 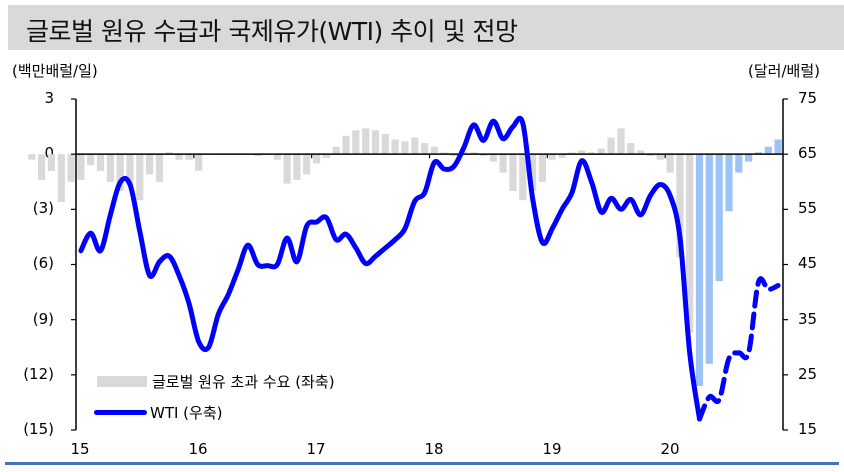 I want to click on right-tick: 65, so click(x=808, y=153).